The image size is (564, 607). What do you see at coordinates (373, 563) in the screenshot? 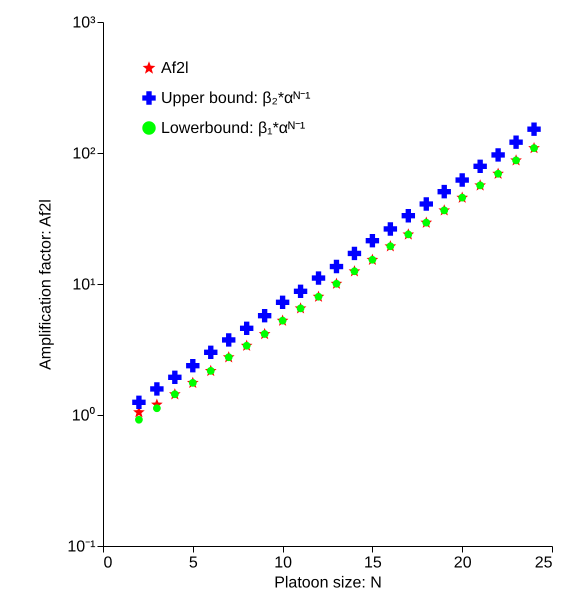
I see `x-tick-label: 15` at bounding box center [373, 563].